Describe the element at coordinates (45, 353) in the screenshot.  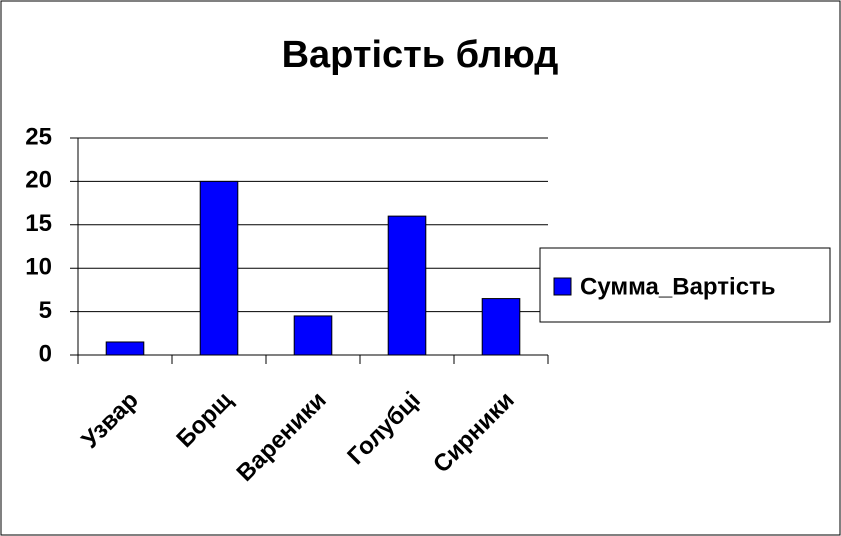
I see `y-tick-label: 0` at that location.